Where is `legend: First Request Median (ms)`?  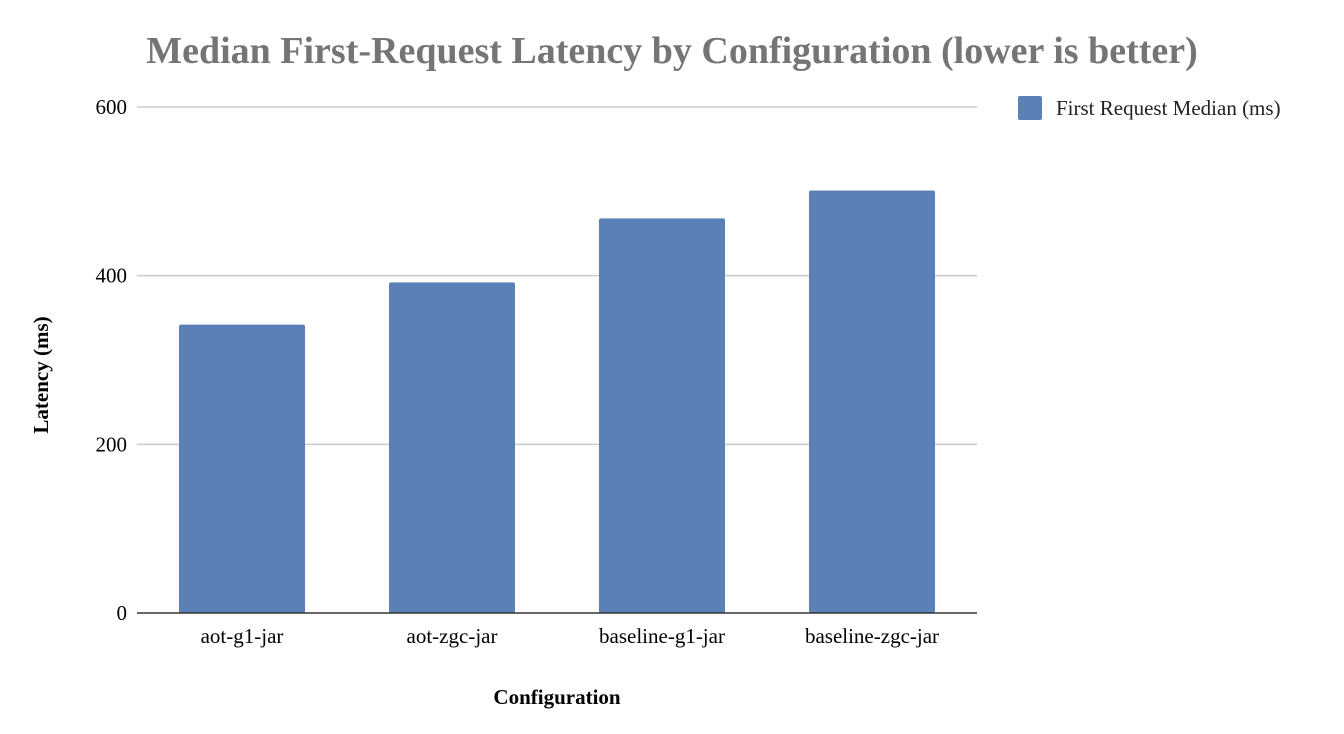 legend: First Request Median (ms) is located at coordinates (1149, 108).